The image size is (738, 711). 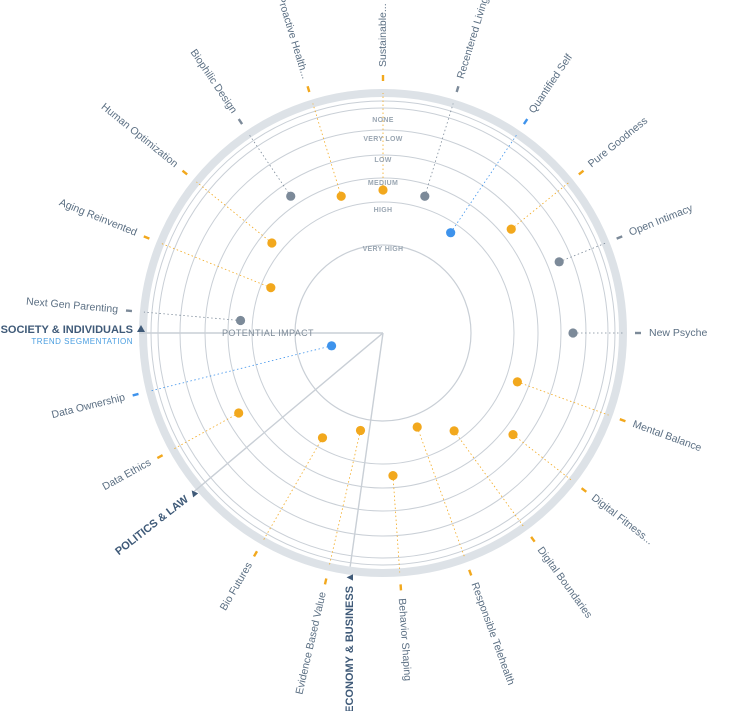 I want to click on trend-label: Evidence Based Value, so click(x=311, y=643).